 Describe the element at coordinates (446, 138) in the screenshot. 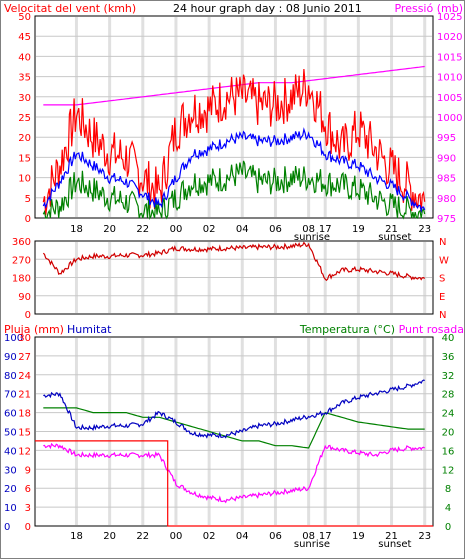

I see `y-tick-pressure: 995` at that location.